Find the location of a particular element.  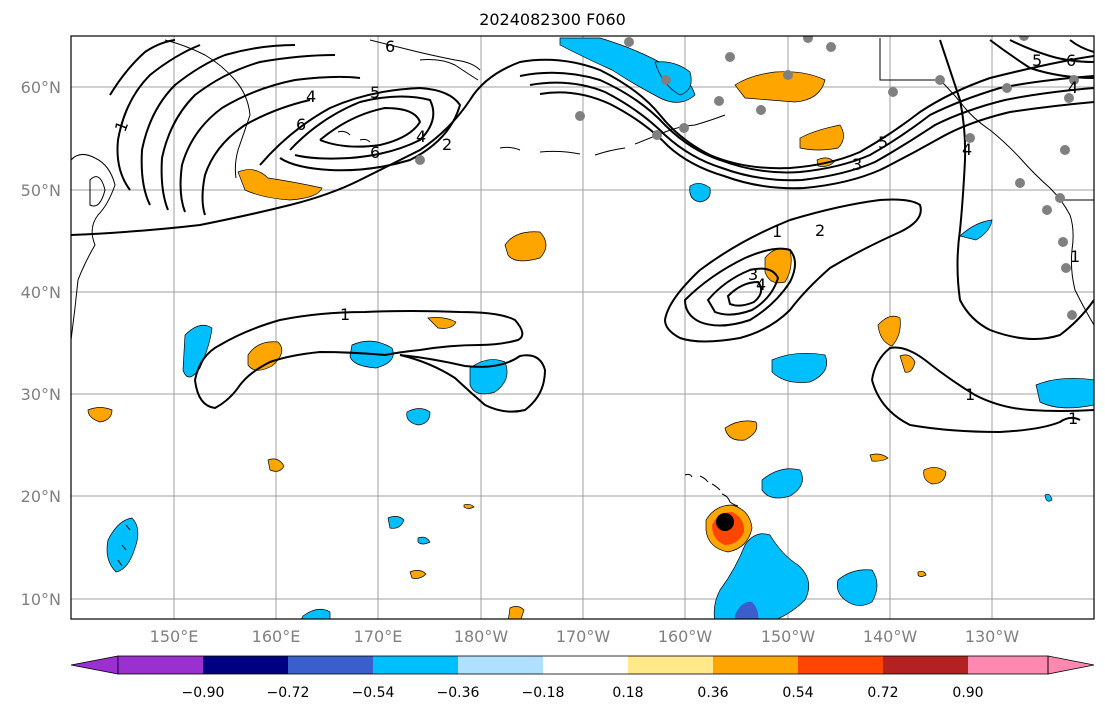

lon-label: 150°W is located at coordinates (788, 636).